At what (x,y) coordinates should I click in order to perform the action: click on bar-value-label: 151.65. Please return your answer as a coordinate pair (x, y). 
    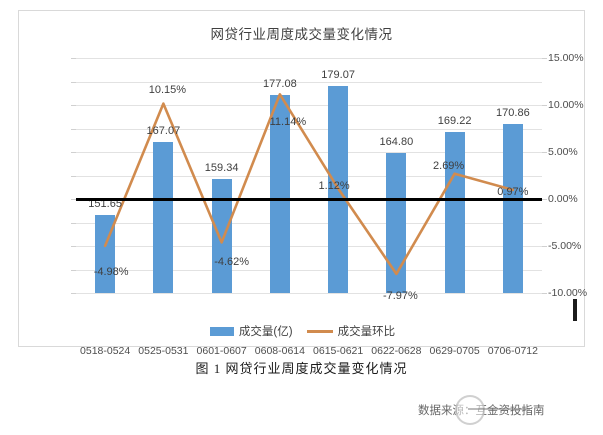
    Looking at the image, I should click on (105, 203).